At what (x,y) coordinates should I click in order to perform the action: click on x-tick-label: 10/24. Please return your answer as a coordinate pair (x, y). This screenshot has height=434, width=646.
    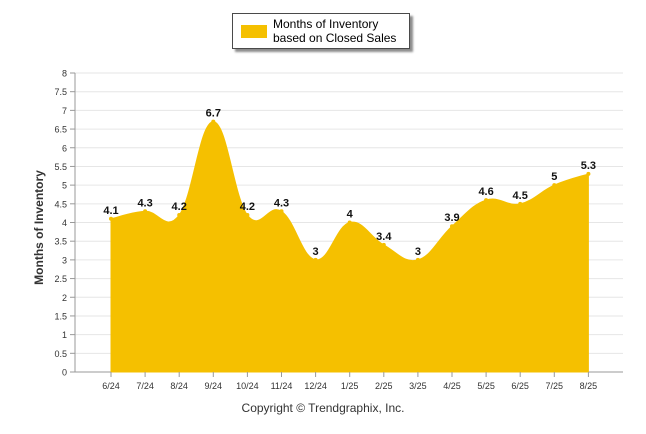
    Looking at the image, I should click on (247, 386).